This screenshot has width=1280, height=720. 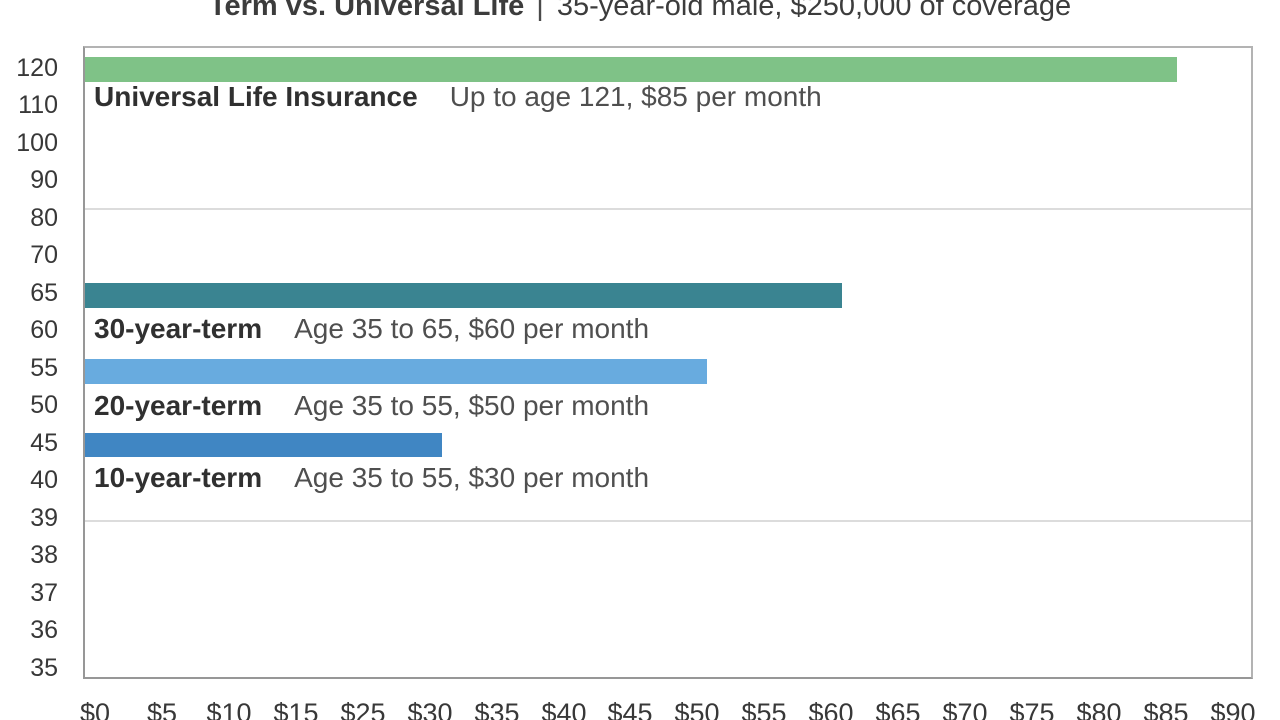 What do you see at coordinates (44, 218) in the screenshot?
I see `y-axis-tick-label: 80` at bounding box center [44, 218].